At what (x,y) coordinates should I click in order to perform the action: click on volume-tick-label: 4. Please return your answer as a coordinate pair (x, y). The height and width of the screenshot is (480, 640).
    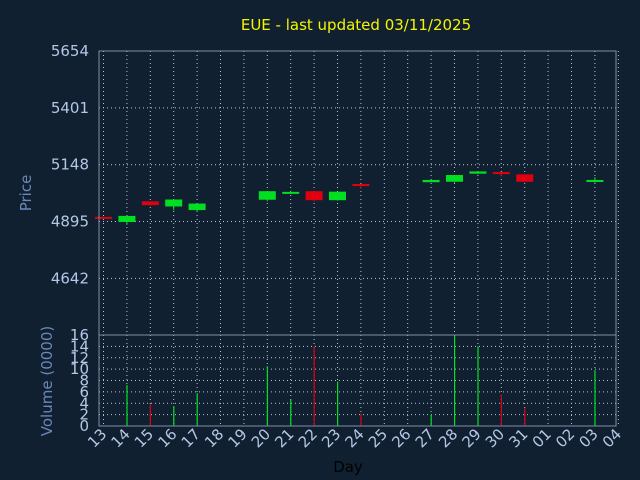
    Looking at the image, I should click on (84, 403).